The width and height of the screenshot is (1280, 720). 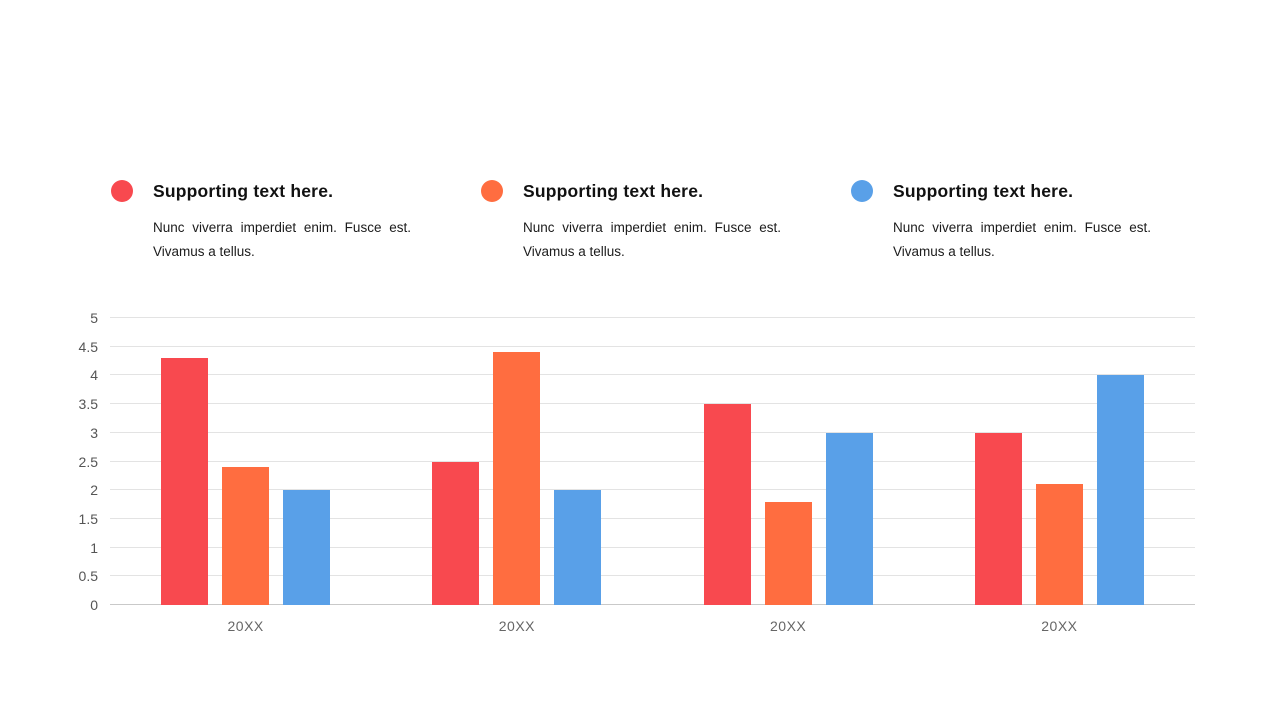 I want to click on category-group-2: 20XX, so click(x=516, y=476).